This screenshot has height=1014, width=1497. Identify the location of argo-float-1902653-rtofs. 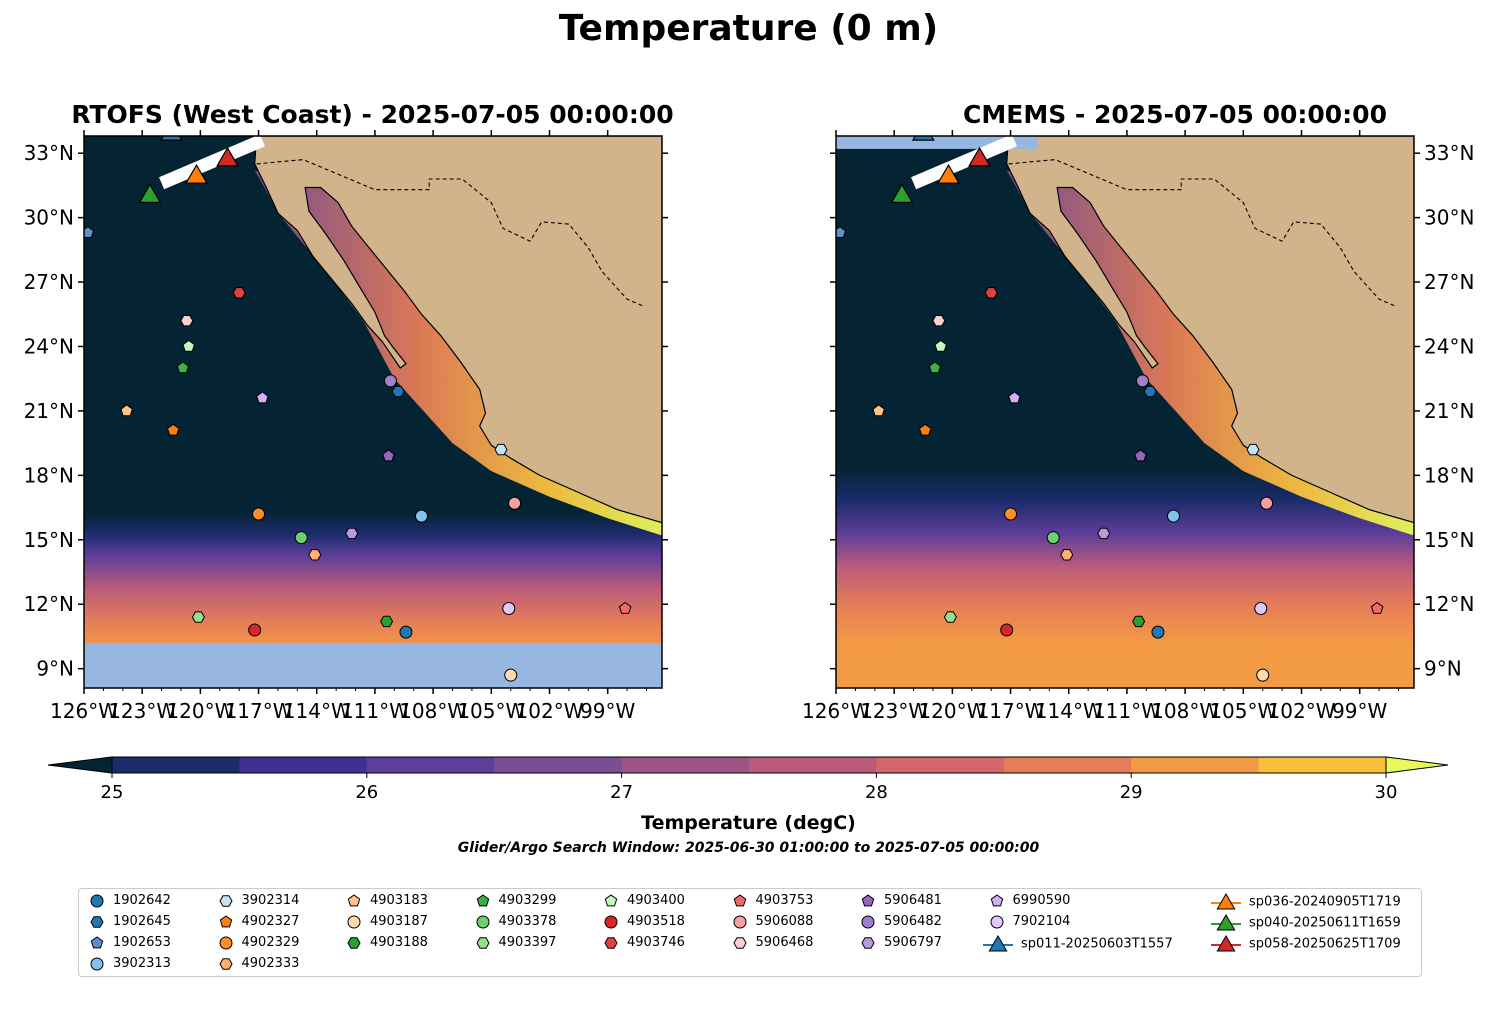
(89, 232).